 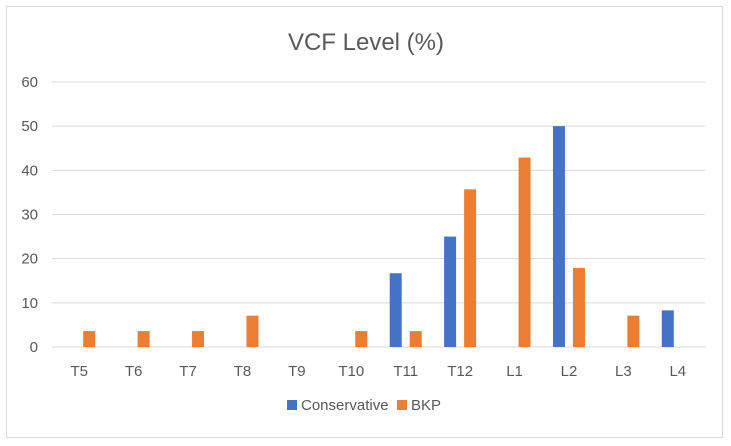 I want to click on bar-bkp-l2, so click(x=578, y=307).